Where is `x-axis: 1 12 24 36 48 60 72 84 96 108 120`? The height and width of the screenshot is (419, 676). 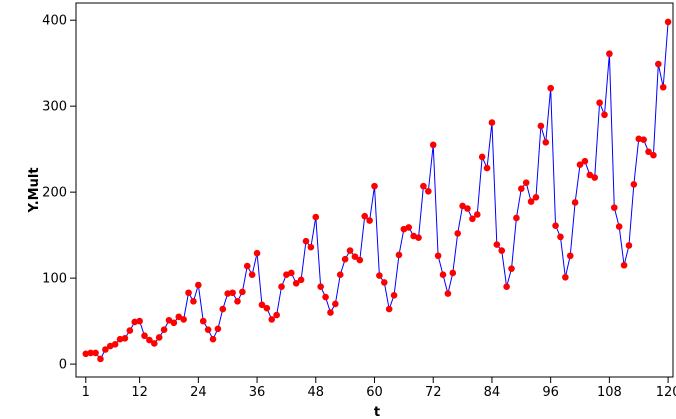 x-axis: 1 12 24 36 48 60 72 84 96 108 120 is located at coordinates (379, 388).